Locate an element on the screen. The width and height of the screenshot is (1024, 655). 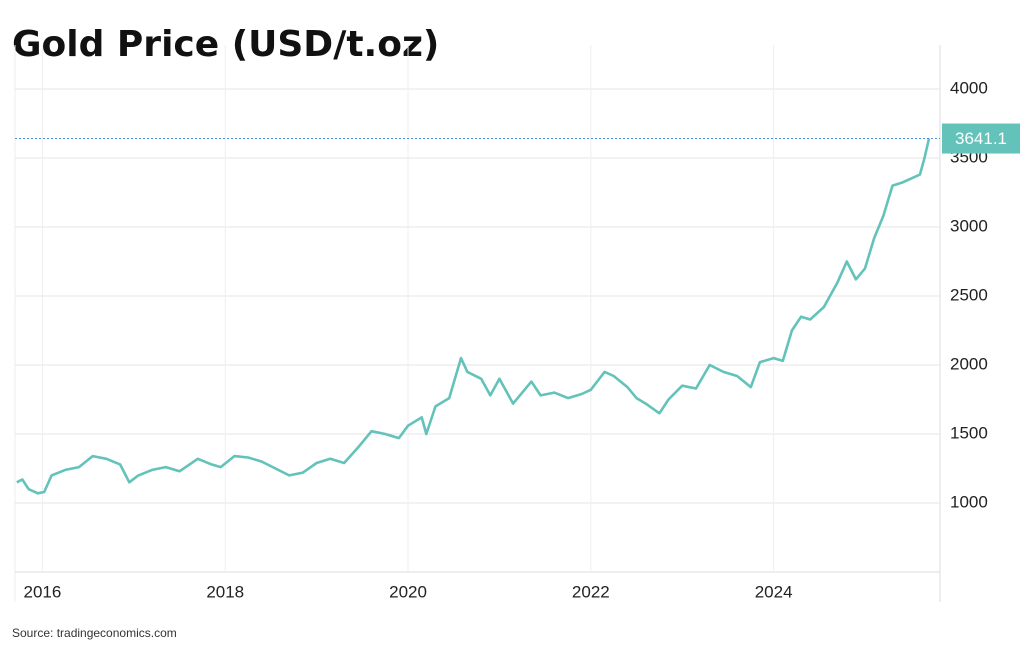
x-tick-label: 2024 is located at coordinates (774, 591).